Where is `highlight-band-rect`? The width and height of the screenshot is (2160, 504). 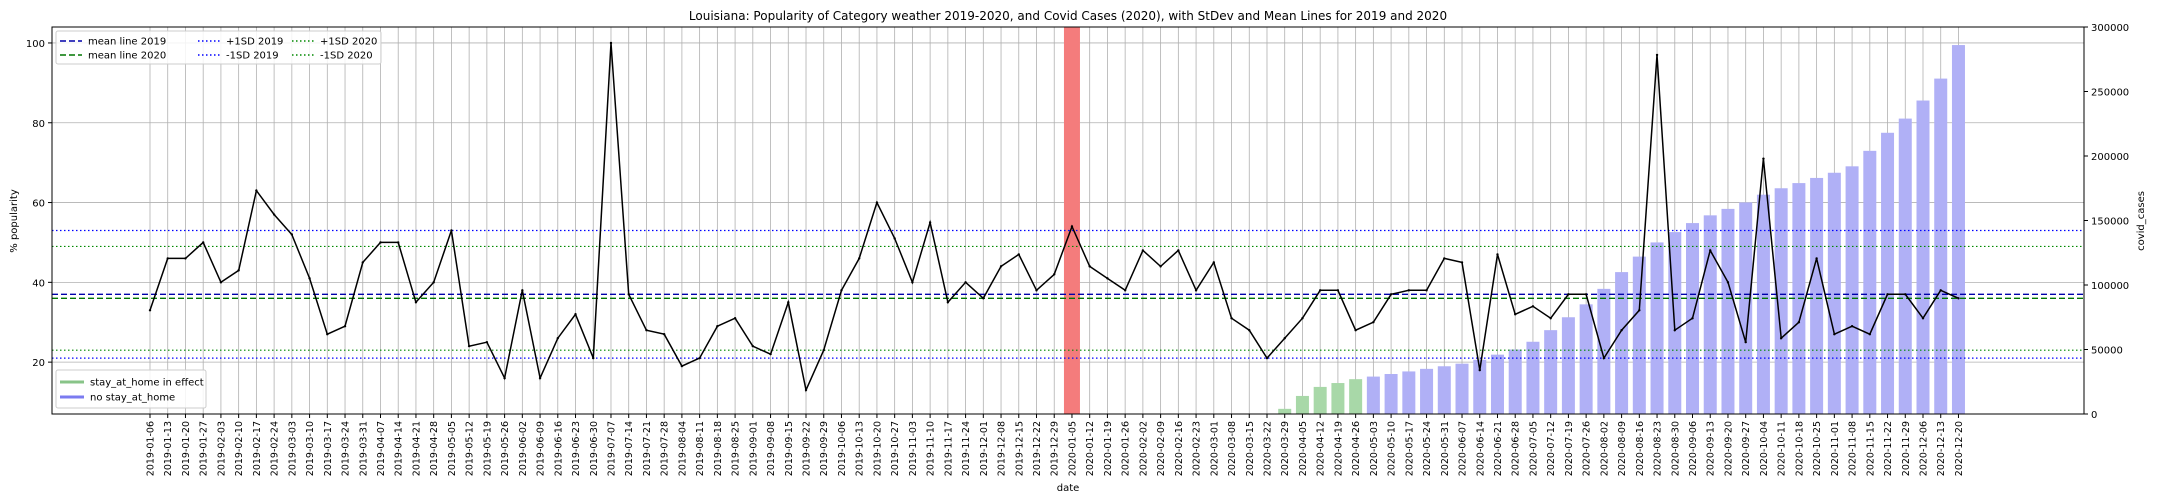
highlight-band-rect is located at coordinates (1071, 220).